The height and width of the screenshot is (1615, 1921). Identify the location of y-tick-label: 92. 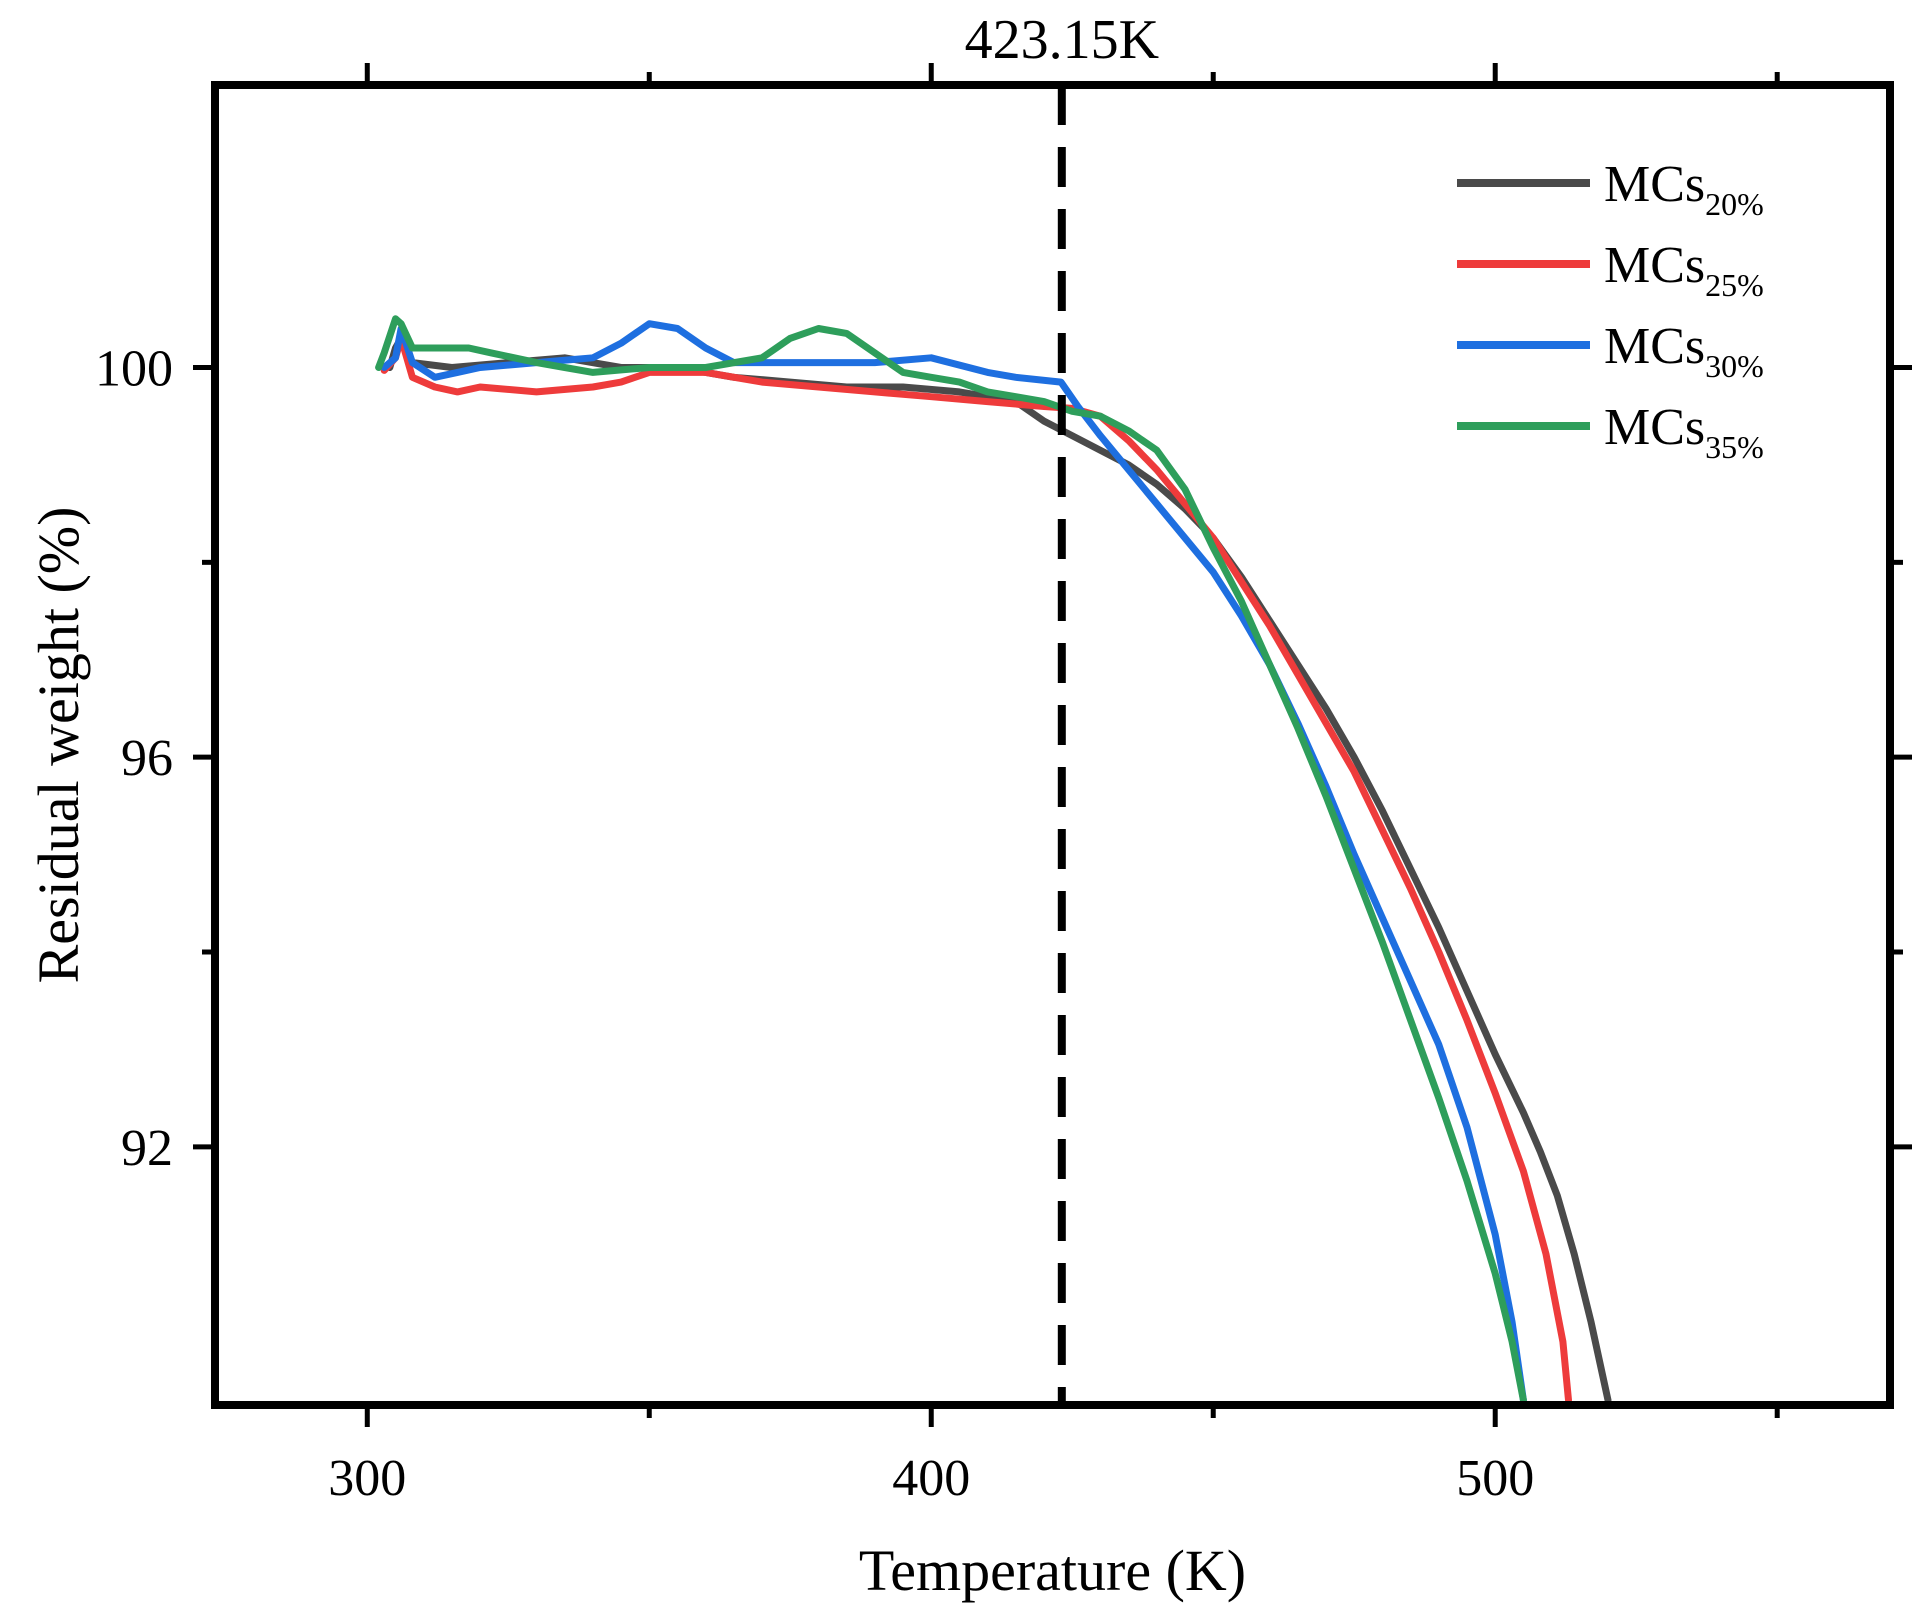
(147, 1148).